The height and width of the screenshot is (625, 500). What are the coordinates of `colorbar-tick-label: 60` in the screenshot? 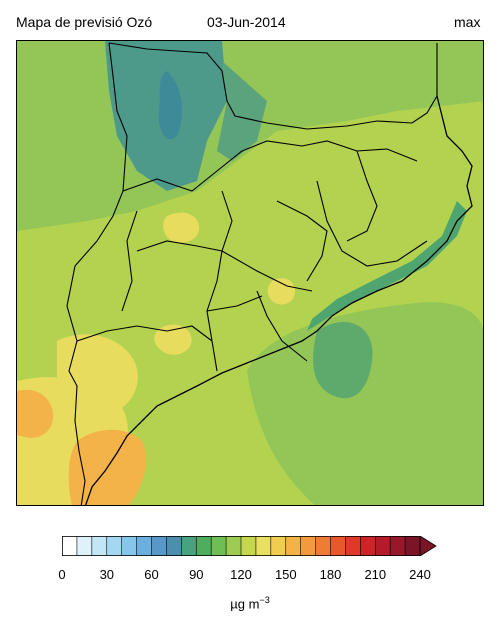 It's located at (151, 574).